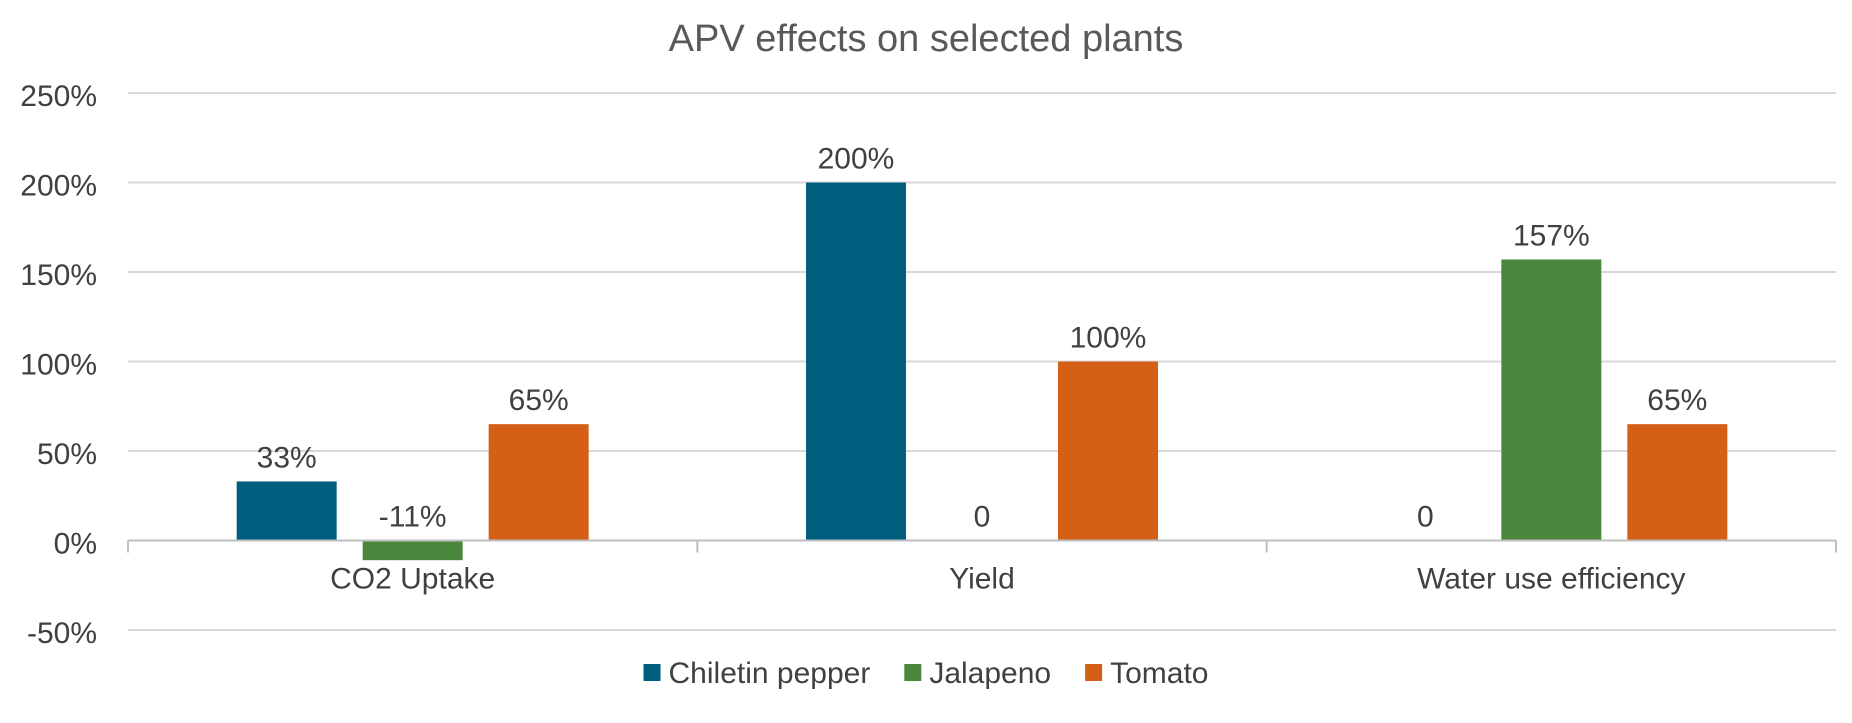  Describe the element at coordinates (58, 275) in the screenshot. I see `y-tick-label: 150%` at that location.